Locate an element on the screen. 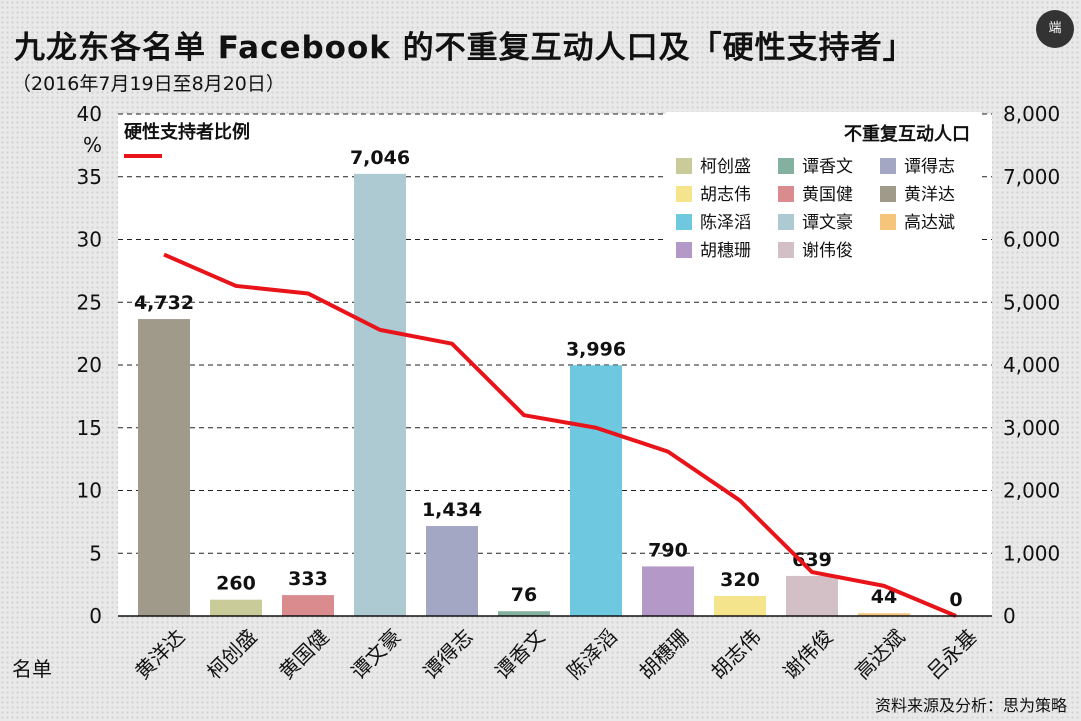 The width and height of the screenshot is (1081, 721). legend-item-label: 谭文豪 is located at coordinates (827, 222).